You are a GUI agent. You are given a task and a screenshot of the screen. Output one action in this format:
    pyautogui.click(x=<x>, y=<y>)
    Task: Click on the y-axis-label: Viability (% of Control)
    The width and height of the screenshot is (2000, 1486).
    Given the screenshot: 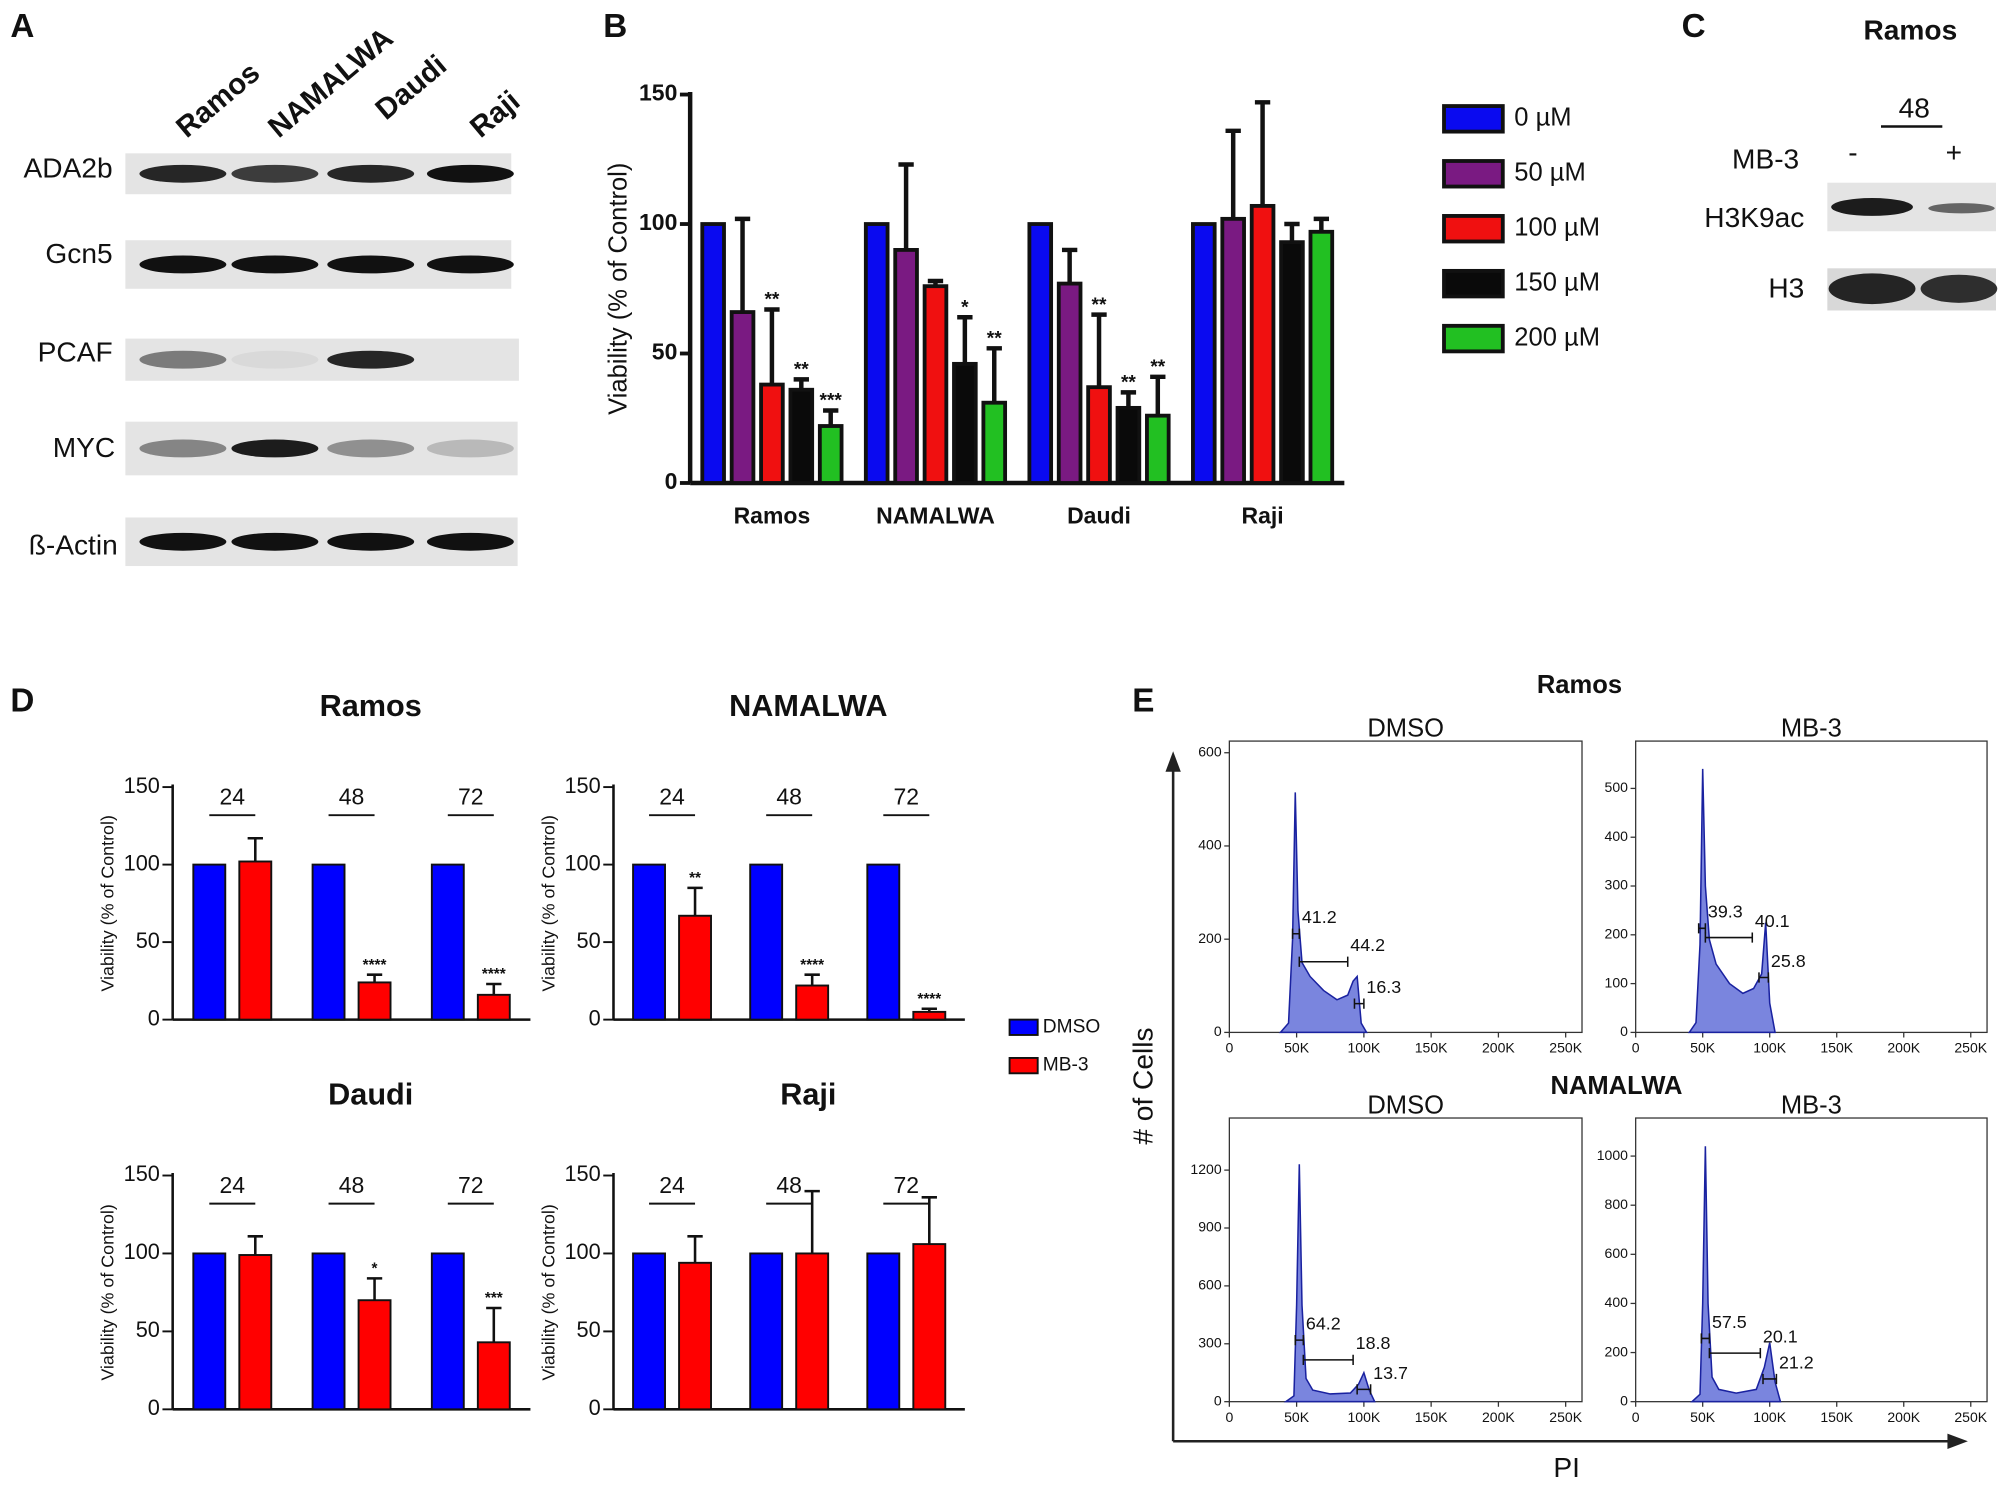 What is the action you would take?
    pyautogui.click(x=548, y=903)
    